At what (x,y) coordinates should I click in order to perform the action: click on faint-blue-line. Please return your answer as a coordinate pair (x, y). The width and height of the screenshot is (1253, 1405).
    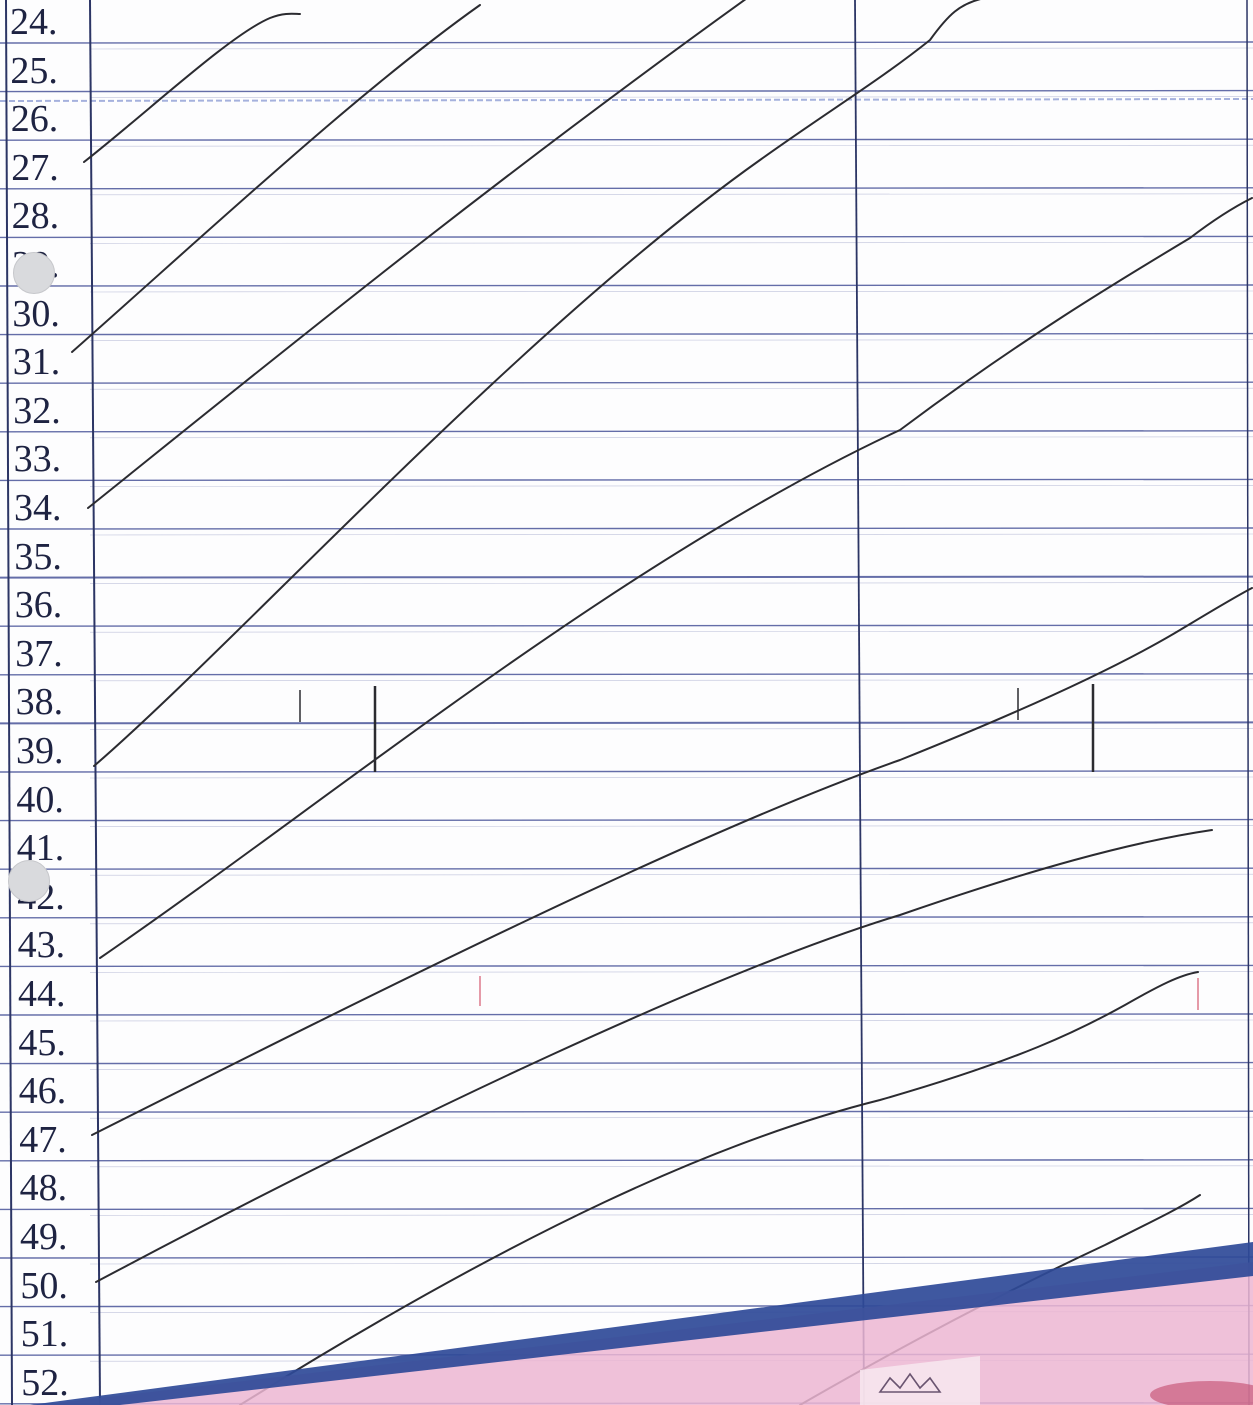
    Looking at the image, I should click on (626, 100).